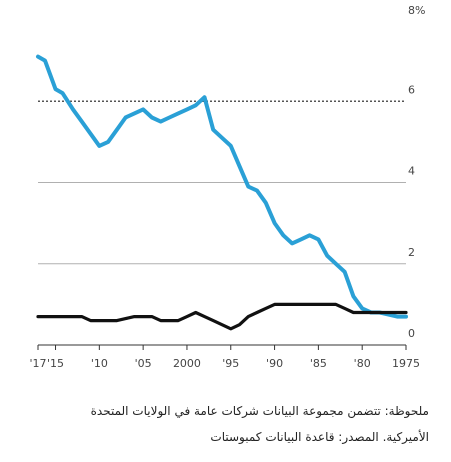  I want to click on x-tick-label: '95, so click(230, 363).